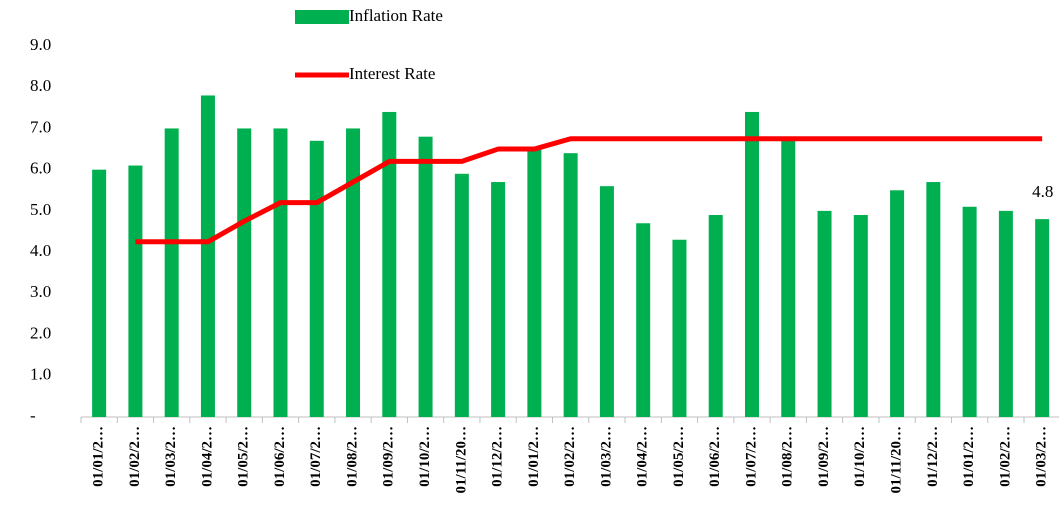 The height and width of the screenshot is (516, 1059). What do you see at coordinates (40, 250) in the screenshot?
I see `y-tick-label: 4.0` at bounding box center [40, 250].